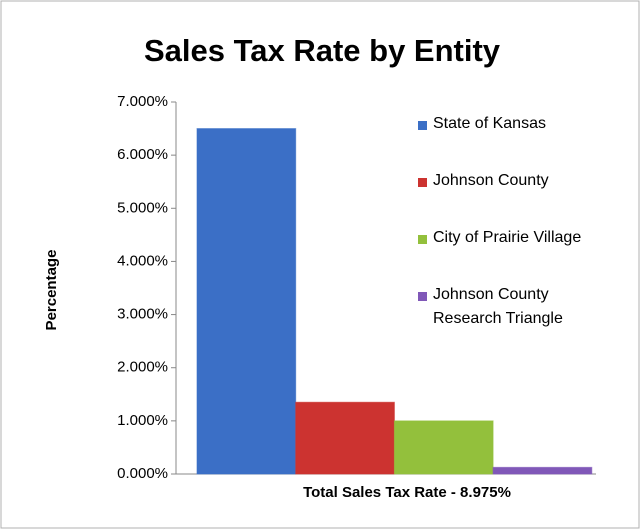  Describe the element at coordinates (322, 50) in the screenshot. I see `chart-title: Sales Tax Rate by Entity` at that location.